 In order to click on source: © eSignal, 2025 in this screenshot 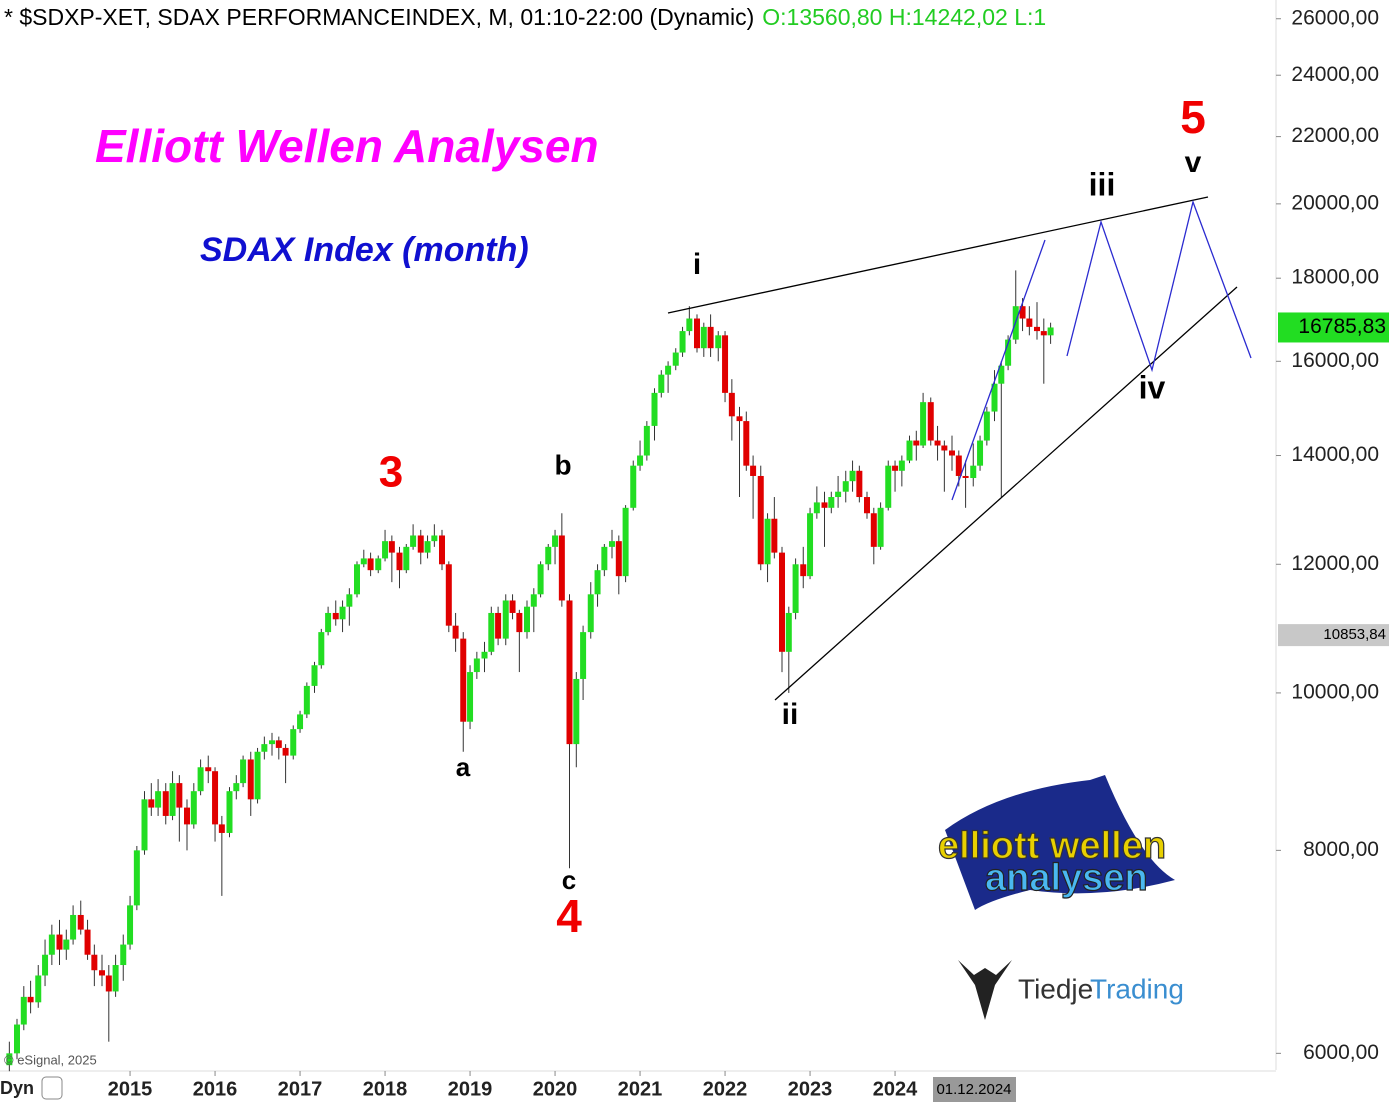, I will do `click(50, 1059)`.